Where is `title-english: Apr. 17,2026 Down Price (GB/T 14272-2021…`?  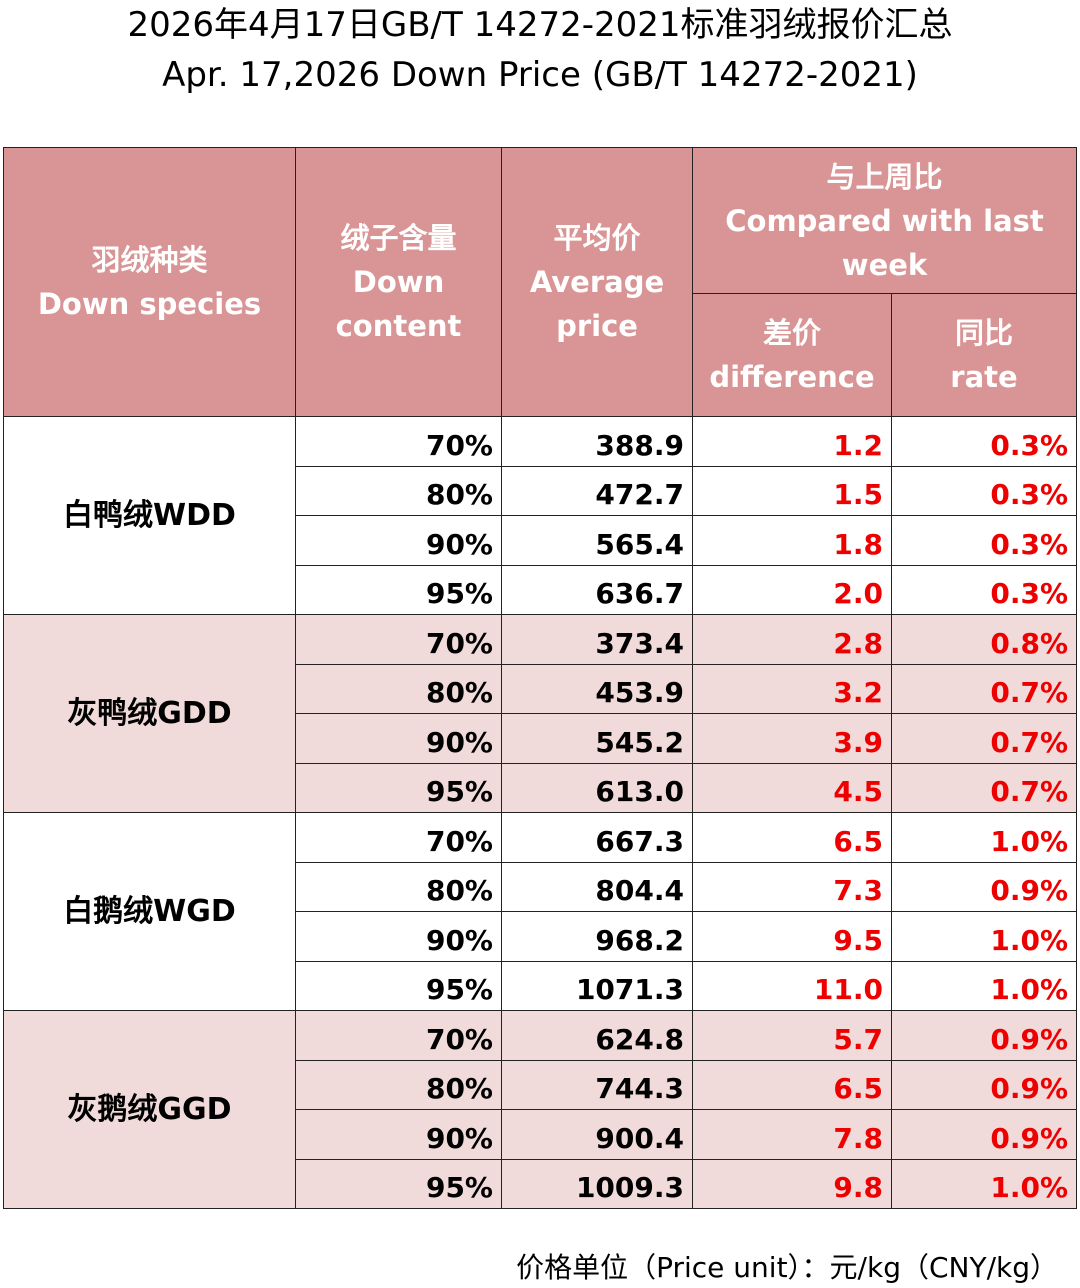
title-english: Apr. 17,2026 Down Price (GB/T 14272-2021… is located at coordinates (540, 75).